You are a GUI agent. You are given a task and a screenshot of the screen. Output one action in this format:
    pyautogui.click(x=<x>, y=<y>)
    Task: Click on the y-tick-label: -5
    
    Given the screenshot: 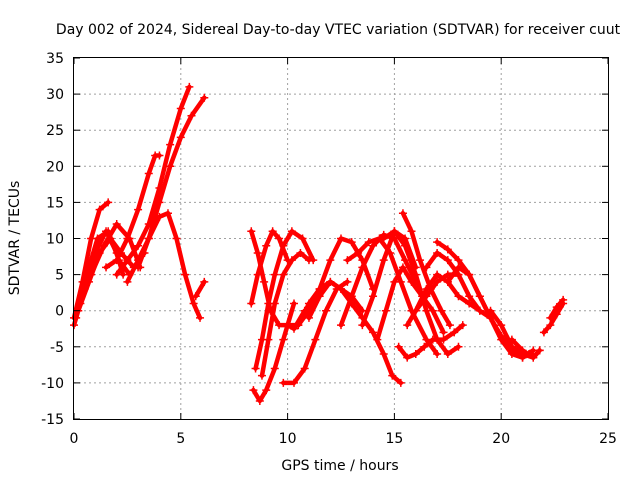 What is the action you would take?
    pyautogui.click(x=57, y=348)
    